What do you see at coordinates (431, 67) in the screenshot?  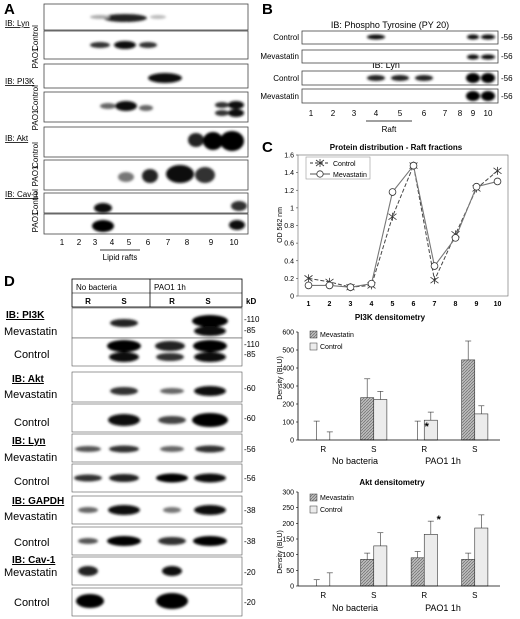 I see `panel-b-bands` at bounding box center [431, 67].